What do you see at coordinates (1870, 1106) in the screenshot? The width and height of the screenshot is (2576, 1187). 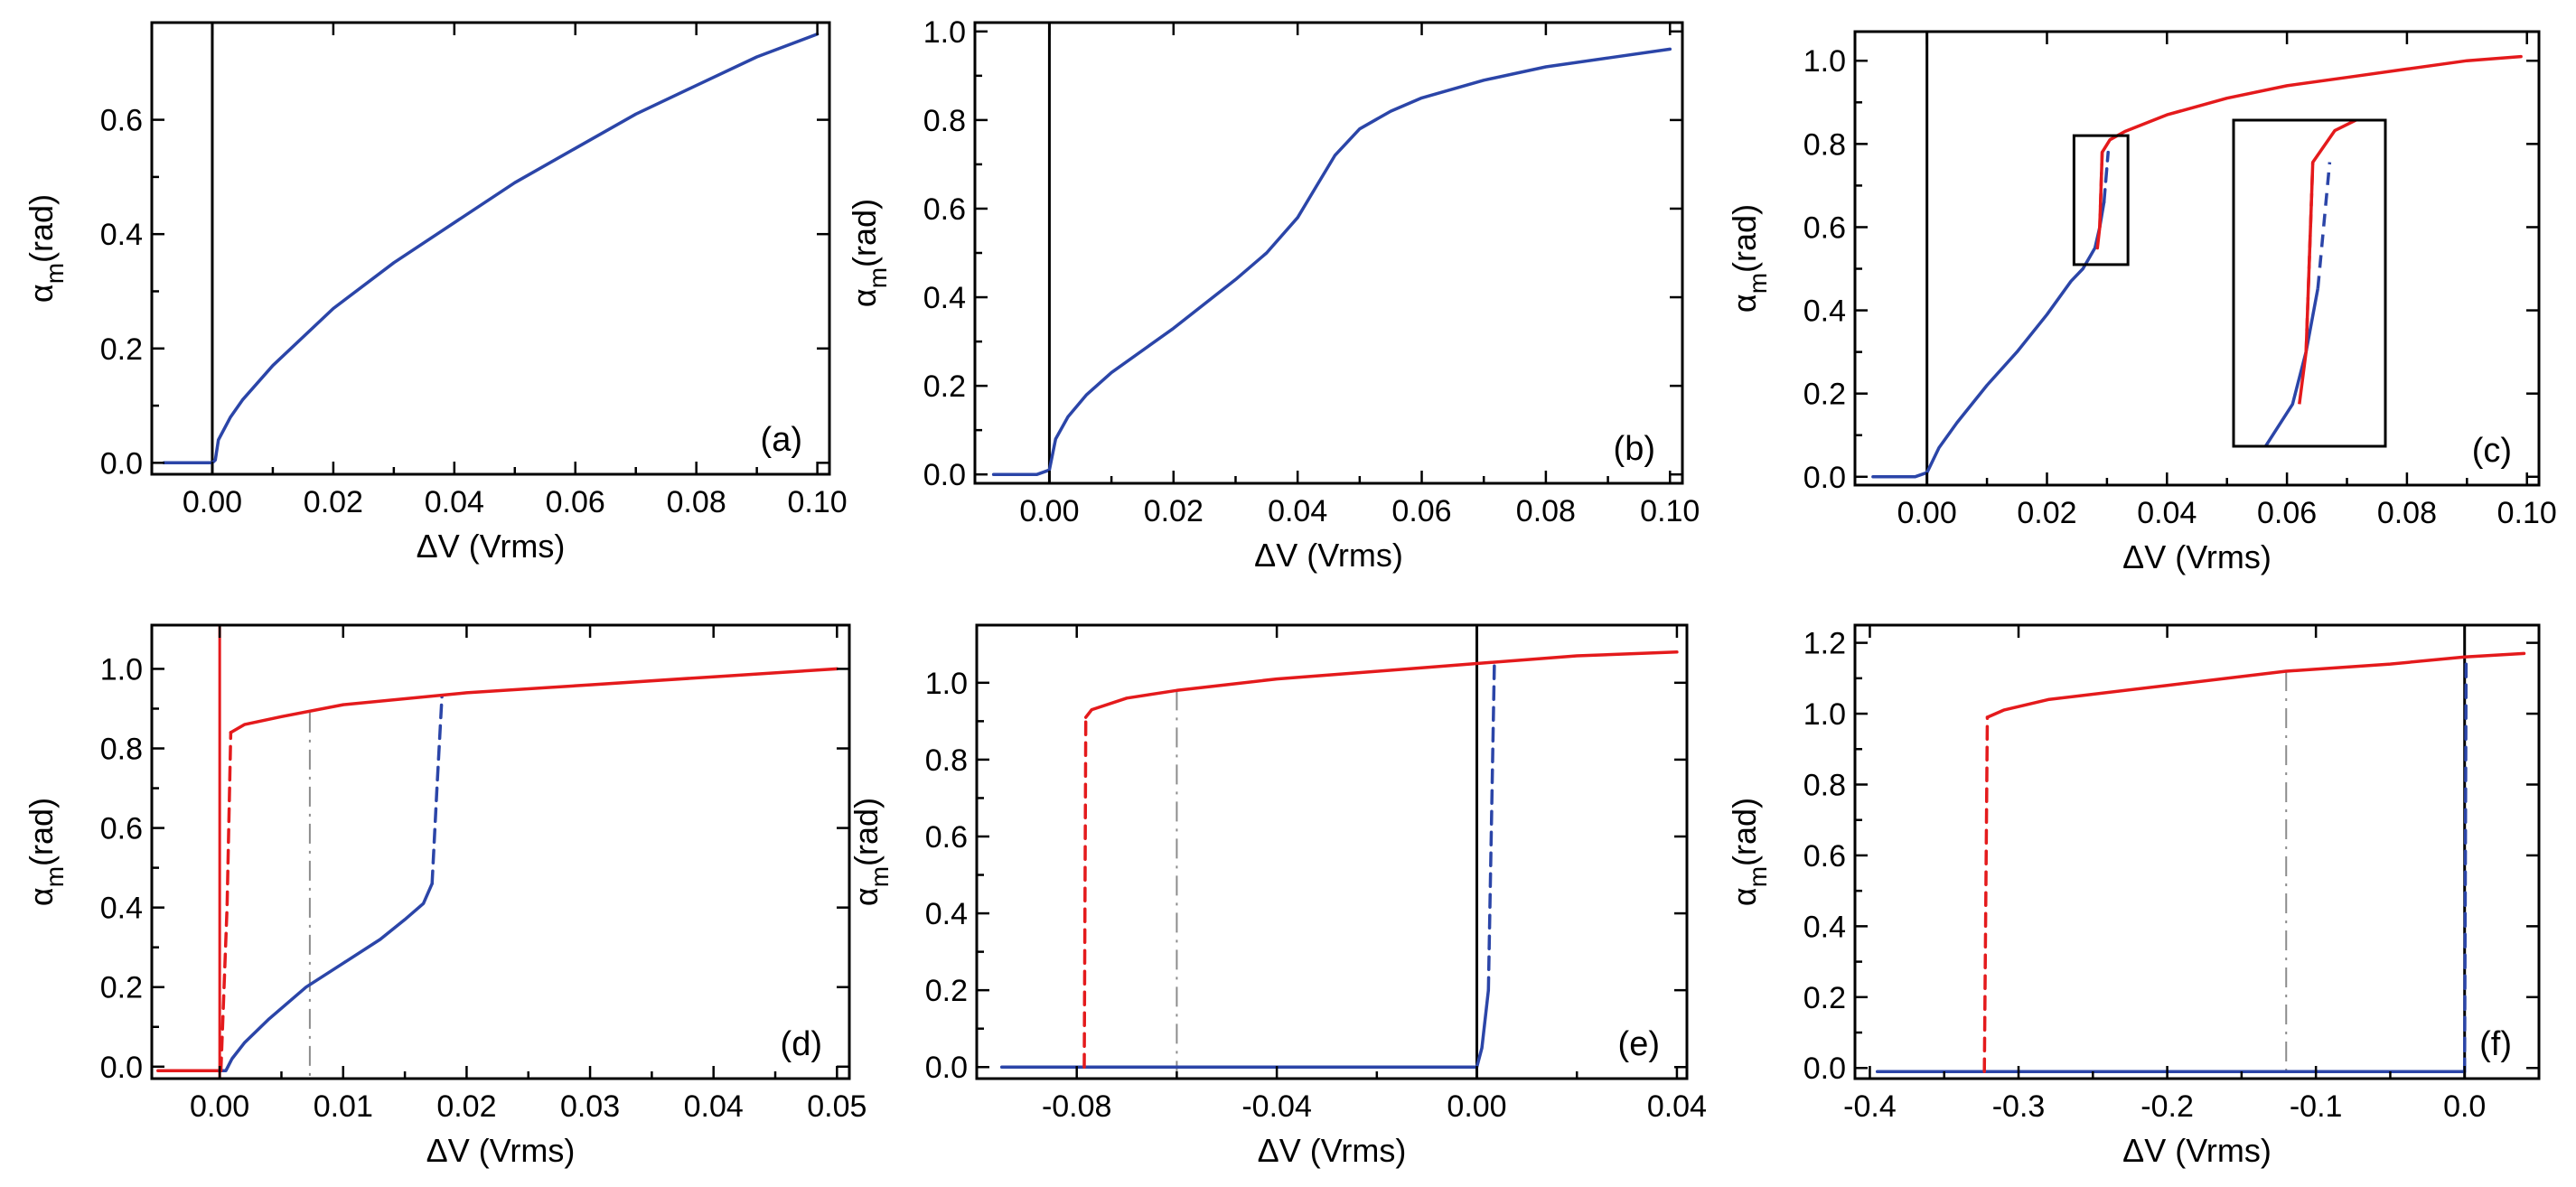 I see `x-tick-label: -0.4` at bounding box center [1870, 1106].